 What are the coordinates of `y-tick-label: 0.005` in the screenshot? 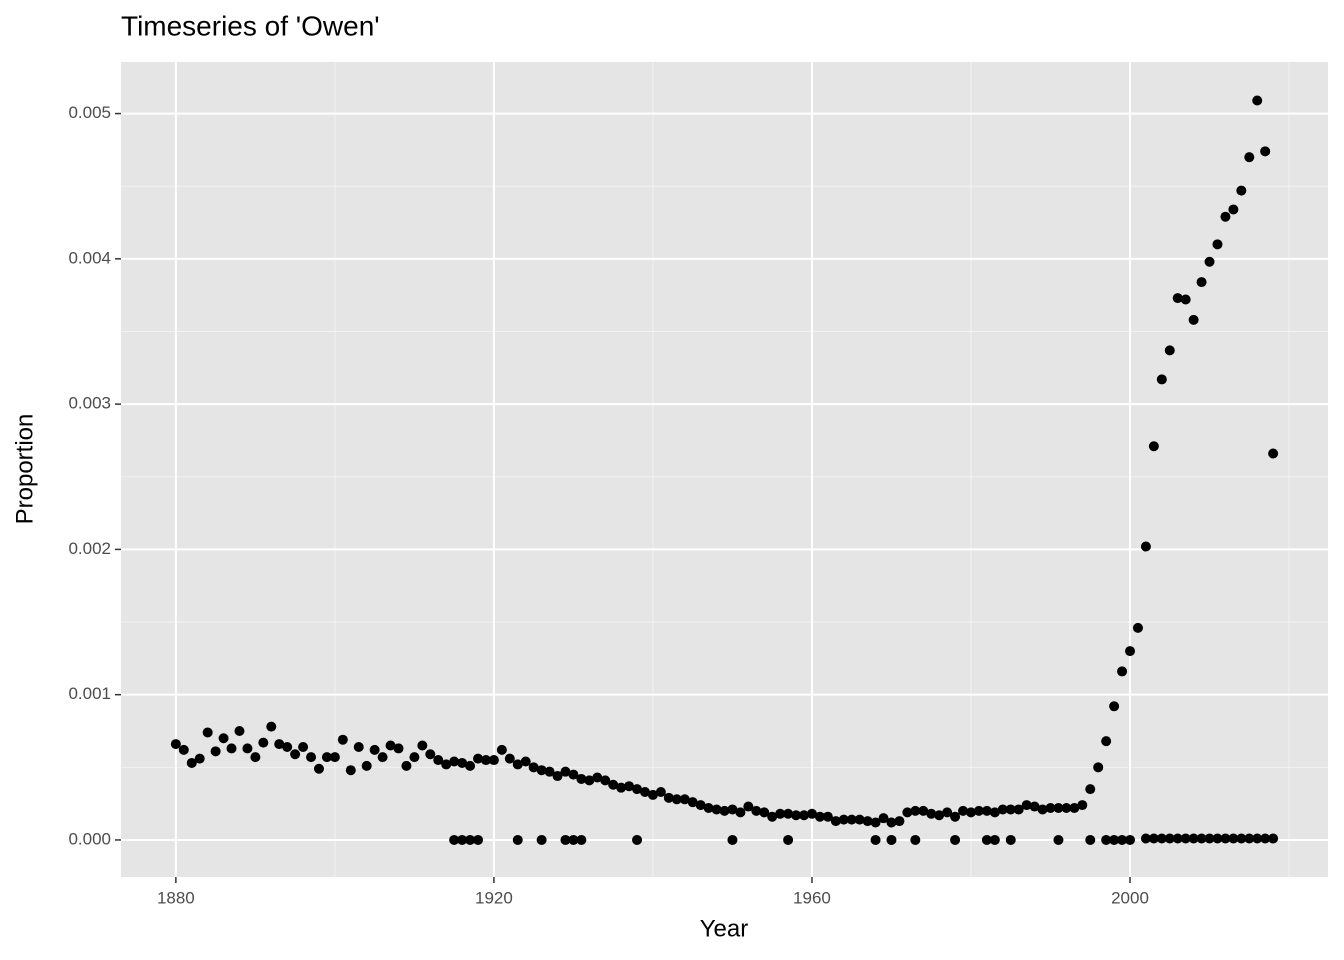 It's located at (89, 112).